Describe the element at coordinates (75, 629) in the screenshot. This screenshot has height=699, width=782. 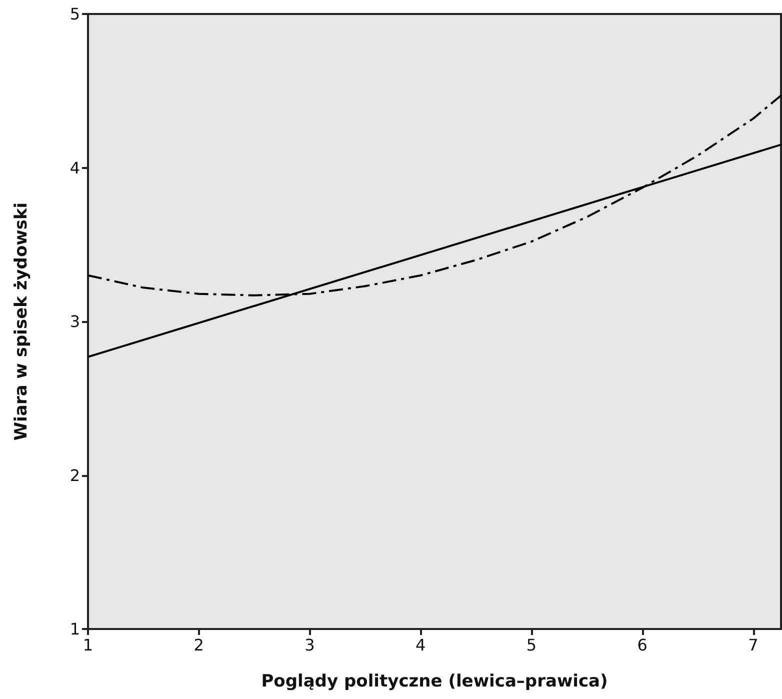
I see `y-tick-label: 1` at that location.